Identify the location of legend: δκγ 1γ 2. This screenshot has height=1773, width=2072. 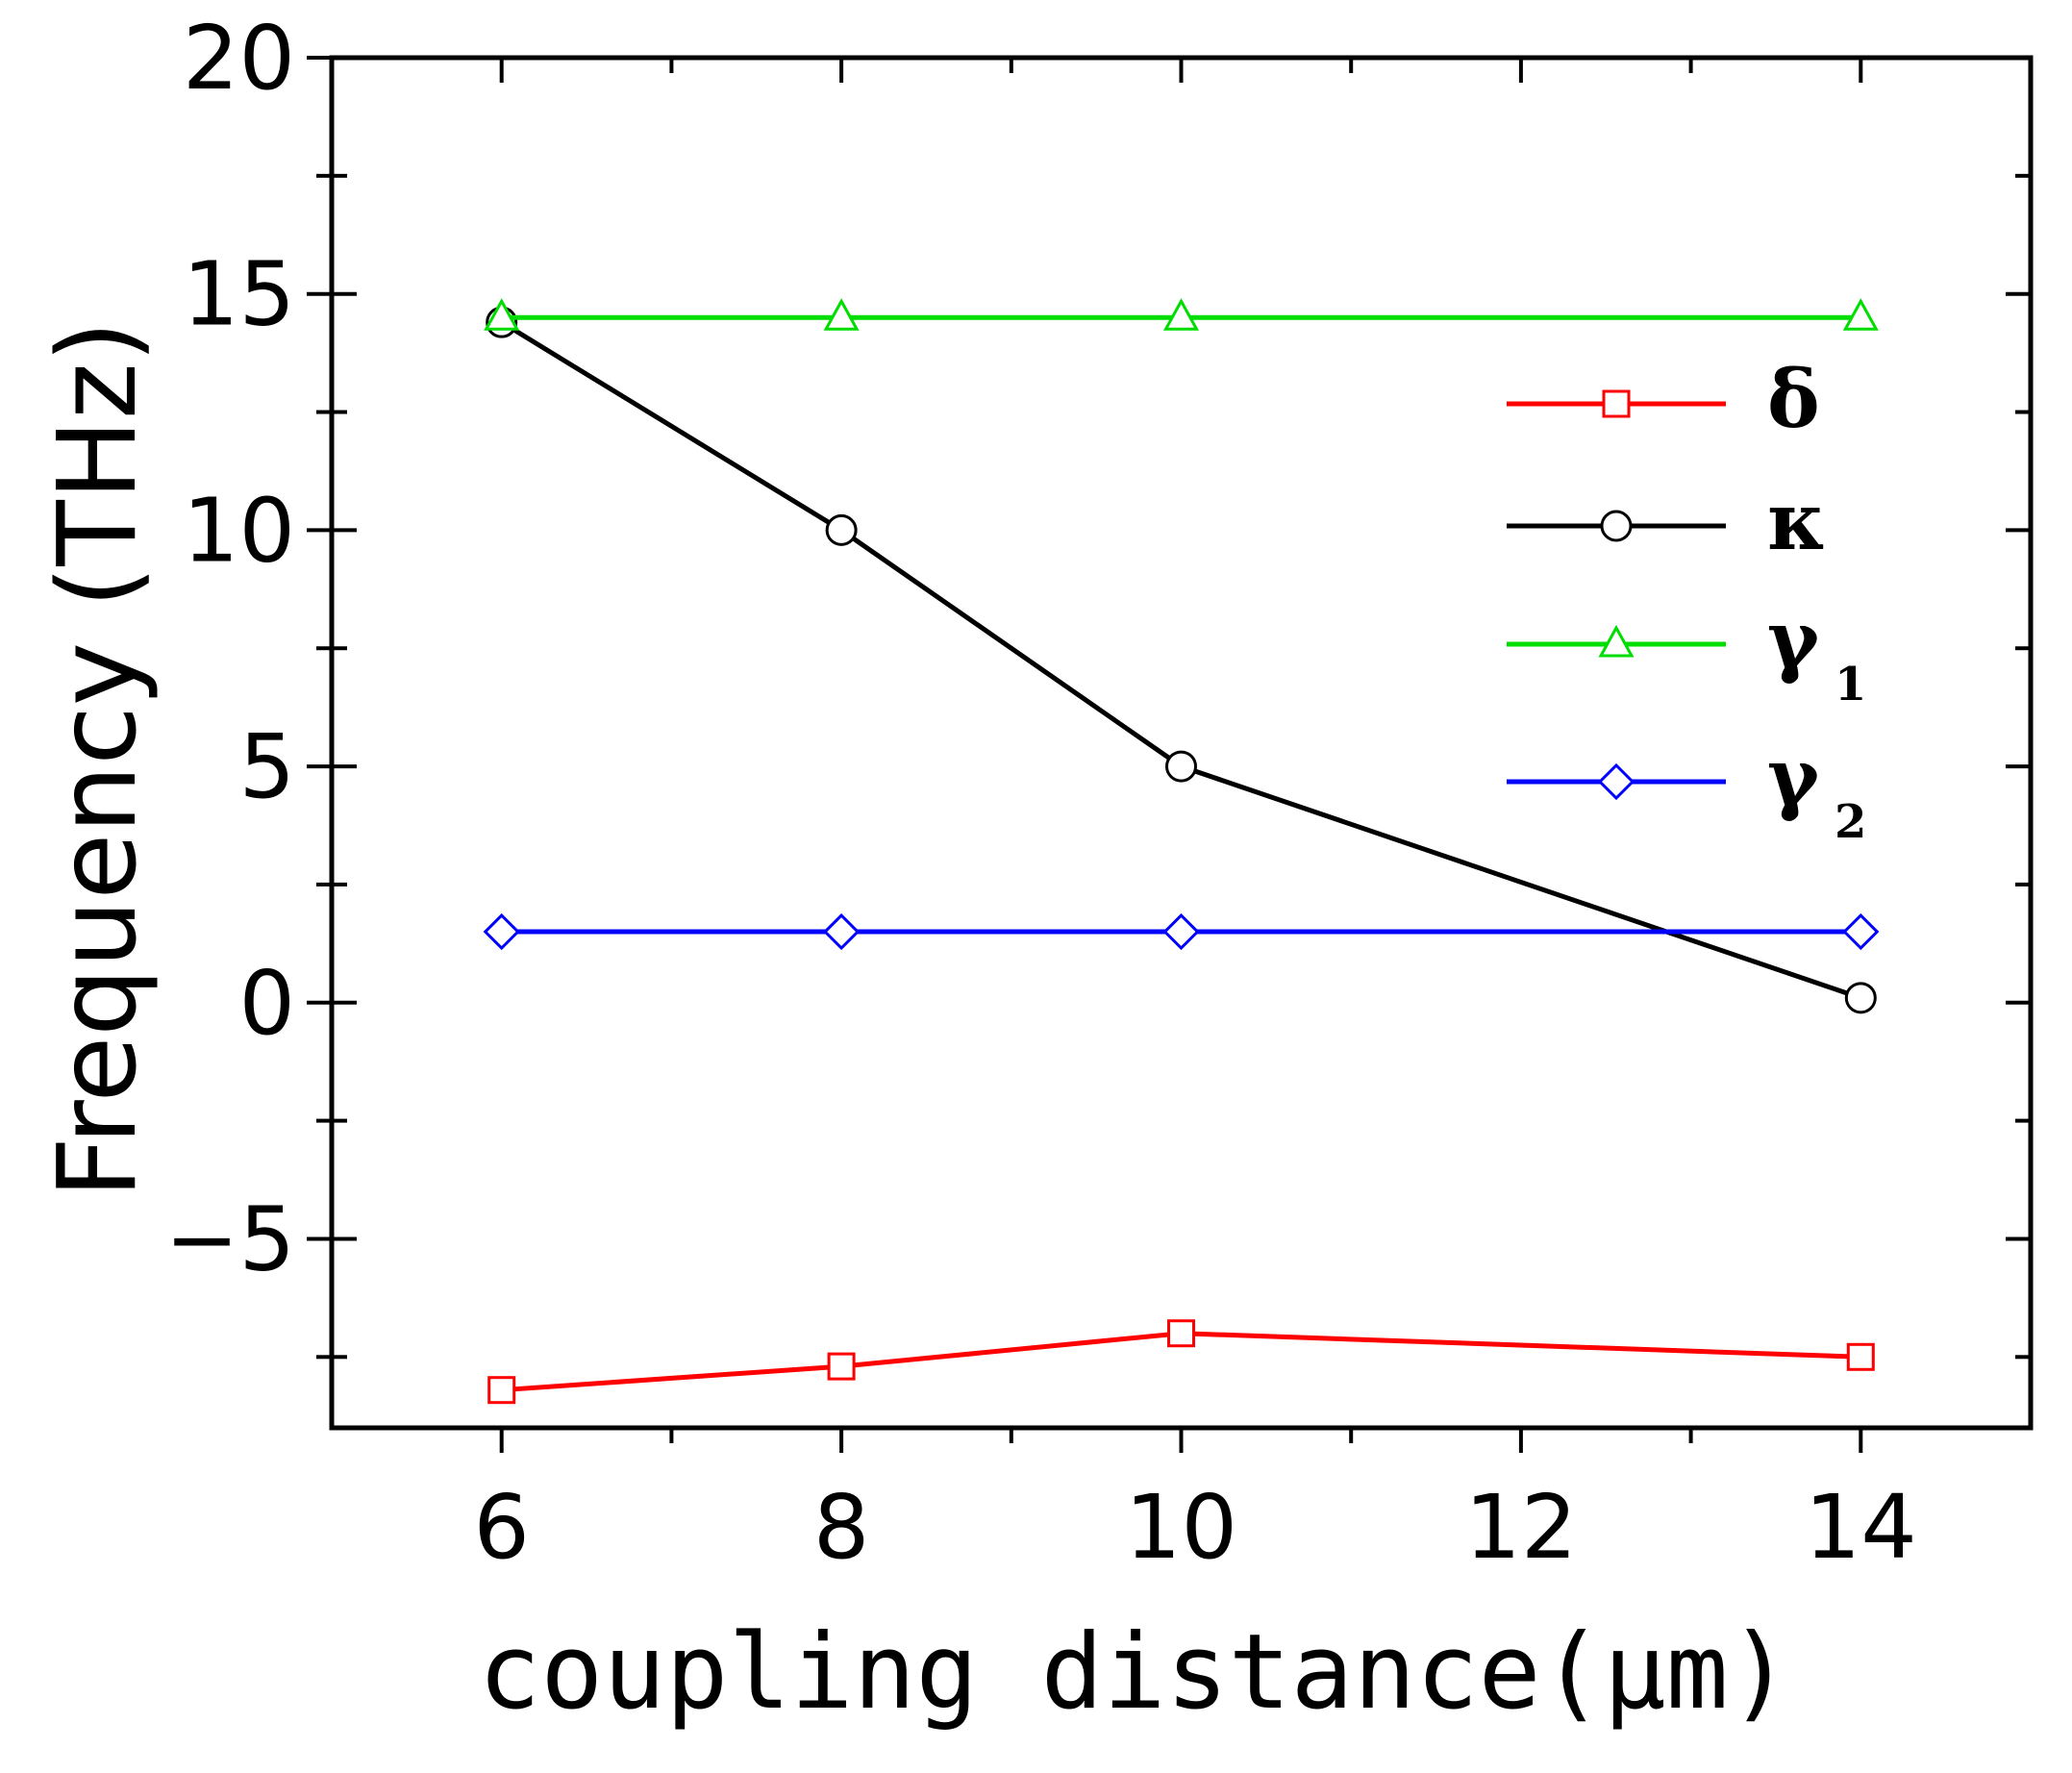
(1686, 601).